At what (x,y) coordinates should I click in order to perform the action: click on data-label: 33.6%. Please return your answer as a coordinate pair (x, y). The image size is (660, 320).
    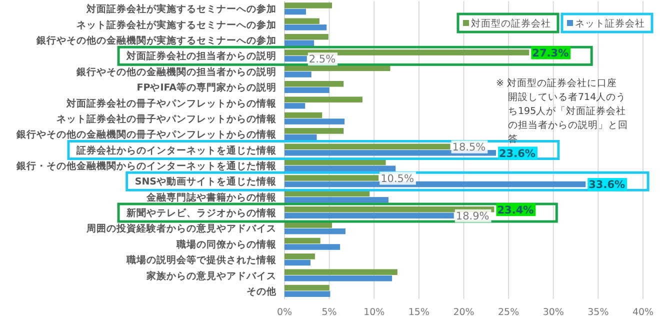
    Looking at the image, I should click on (607, 185).